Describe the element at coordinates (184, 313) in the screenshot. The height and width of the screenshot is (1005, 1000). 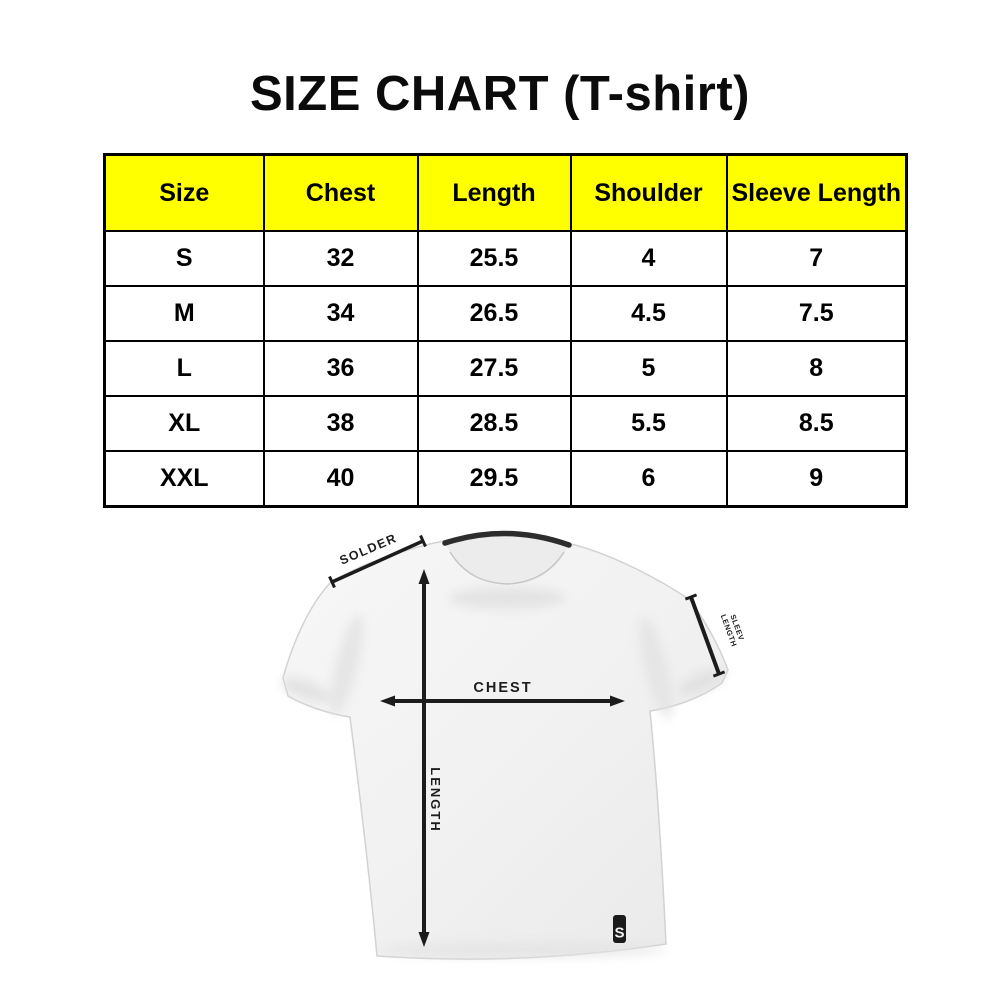
I see `cell-size: M` at that location.